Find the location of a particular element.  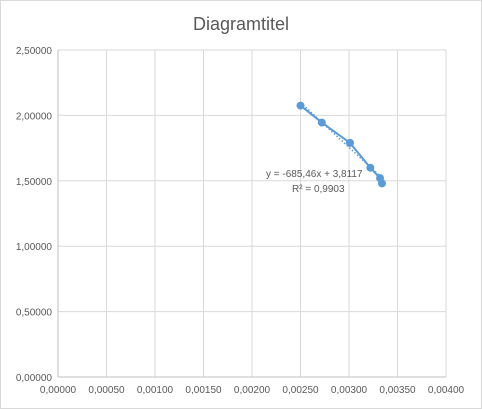

x-tick-label: 0,00400 is located at coordinates (446, 390).